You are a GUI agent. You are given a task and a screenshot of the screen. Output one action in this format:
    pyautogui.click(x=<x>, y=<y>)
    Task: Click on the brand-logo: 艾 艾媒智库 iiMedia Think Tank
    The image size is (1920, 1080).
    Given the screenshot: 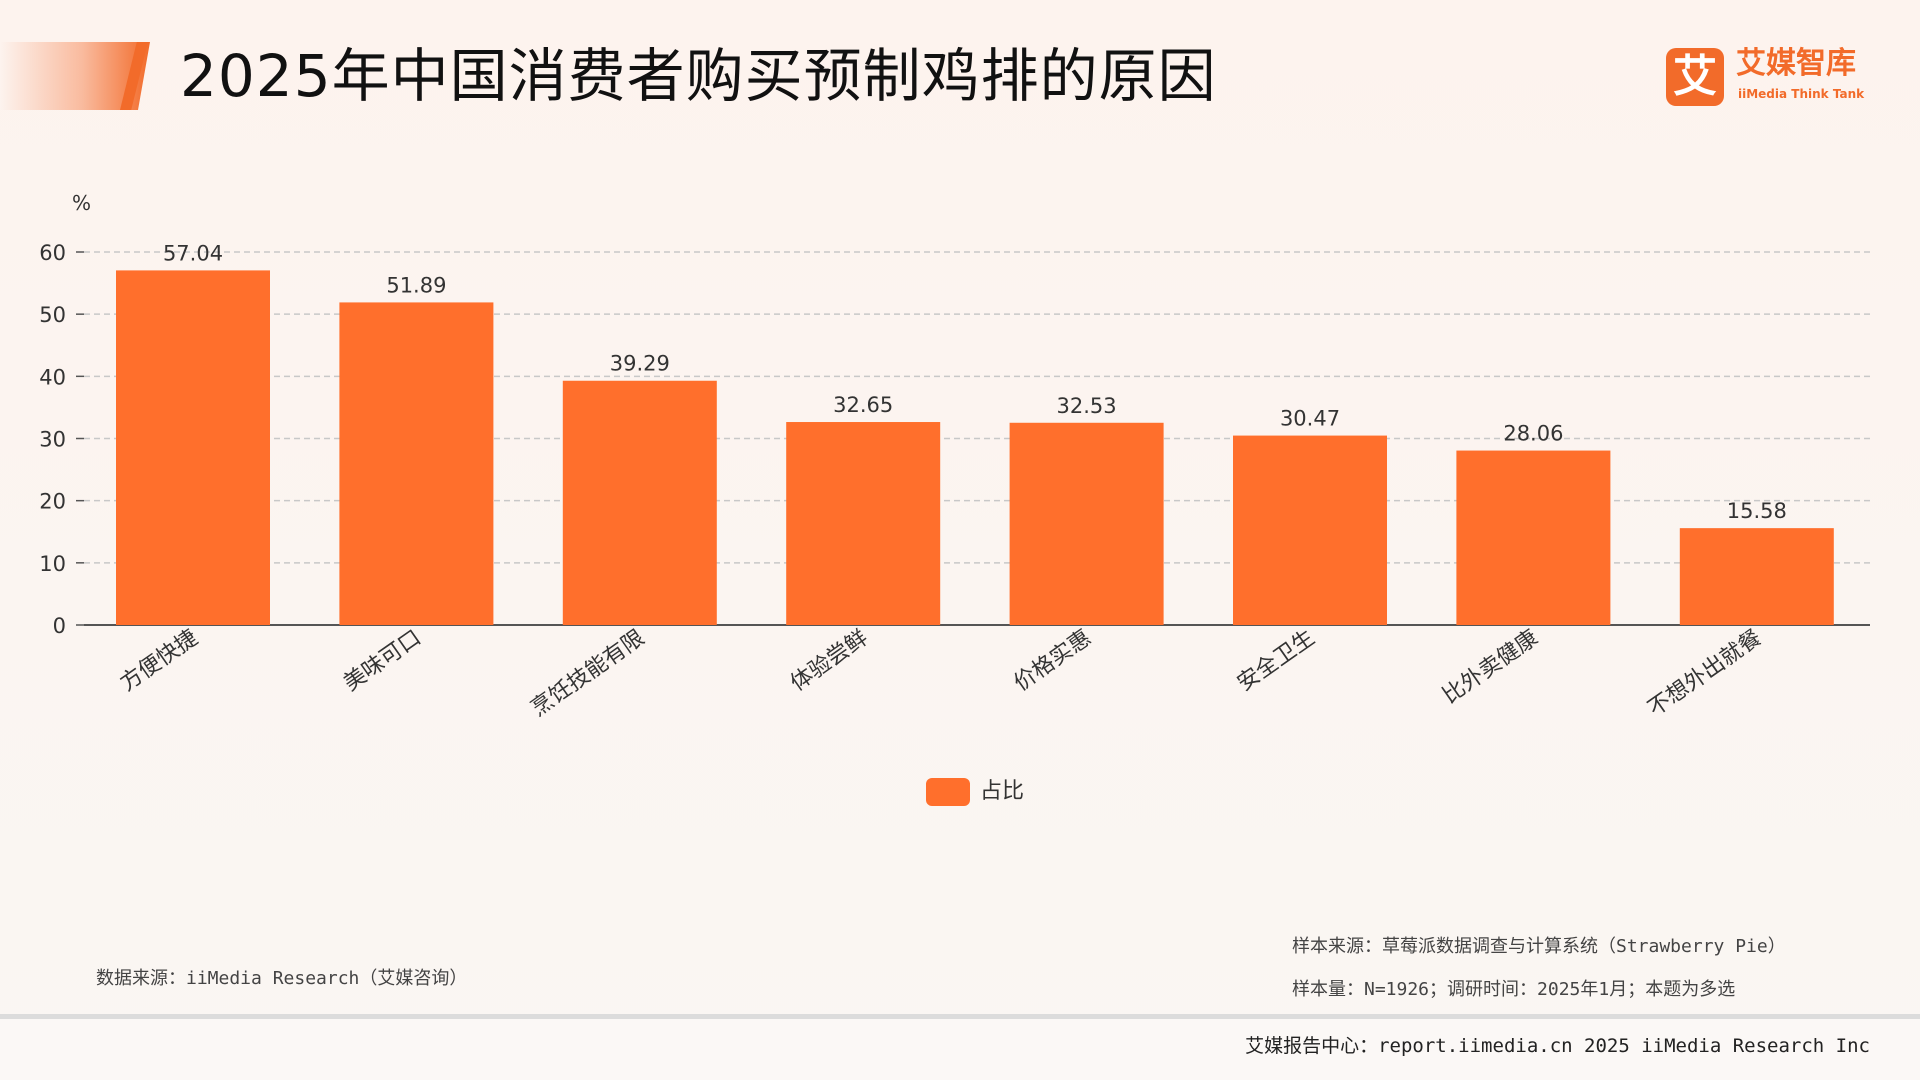 What is the action you would take?
    pyautogui.click(x=1766, y=77)
    